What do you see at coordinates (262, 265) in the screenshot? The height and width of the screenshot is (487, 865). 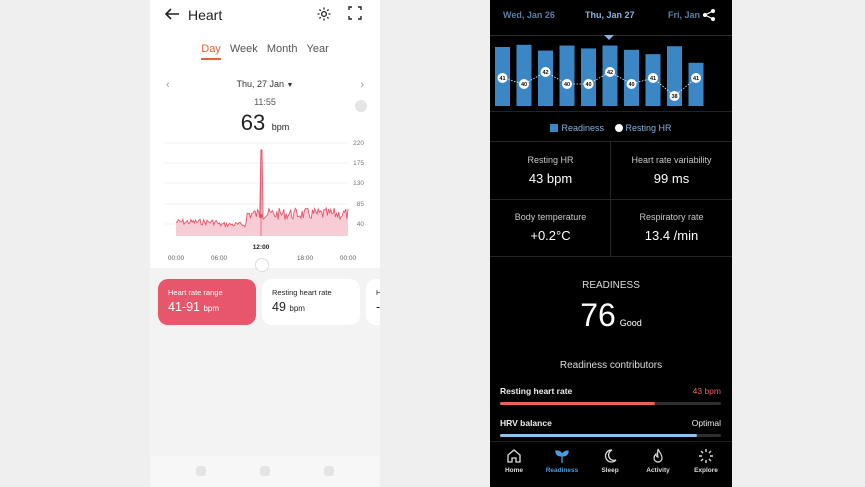 I see `chart-scrub-handle` at bounding box center [262, 265].